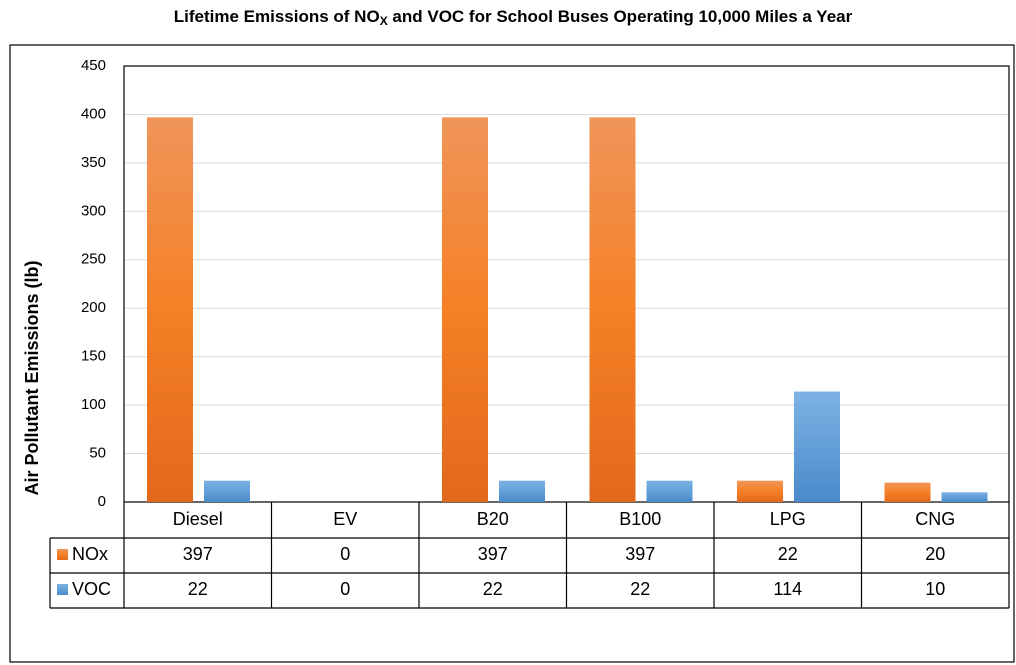 The width and height of the screenshot is (1016, 665). Describe the element at coordinates (32, 377) in the screenshot. I see `y-axis-title: Air Pollutant Emissions (lb)` at that location.